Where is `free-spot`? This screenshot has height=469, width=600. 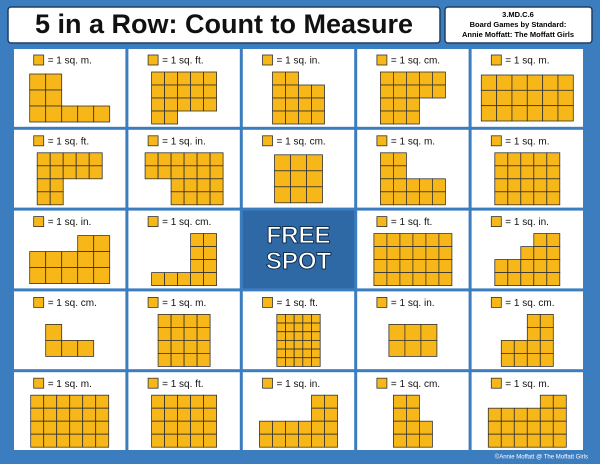
free-spot is located at coordinates (298, 249).